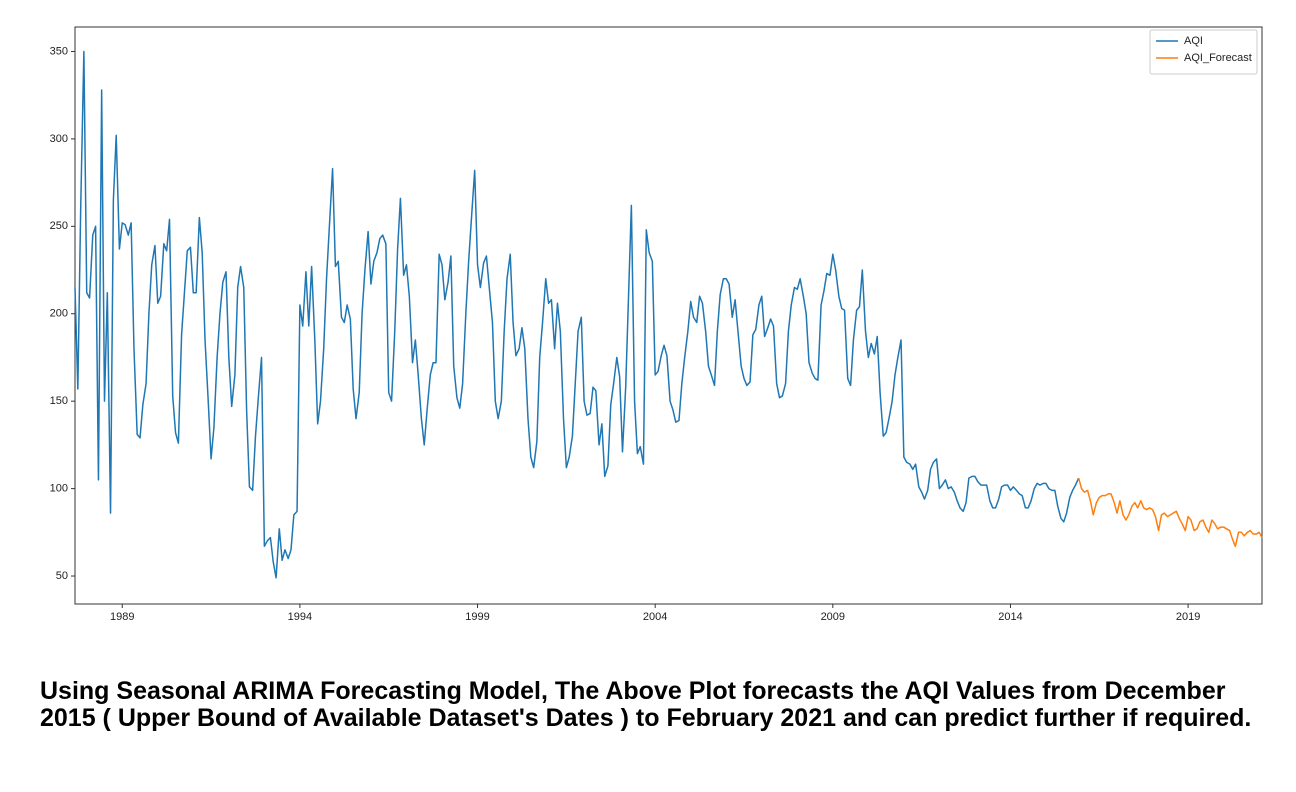  I want to click on y-tick-label: 50, so click(62, 576).